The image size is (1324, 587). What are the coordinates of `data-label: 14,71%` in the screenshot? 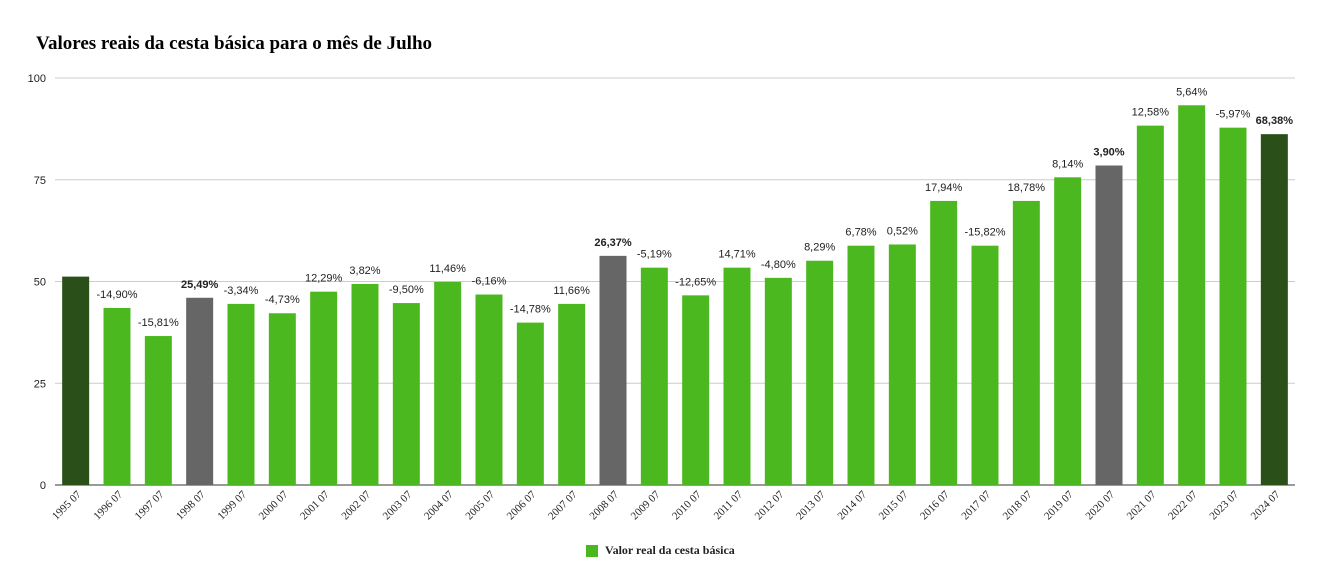 It's located at (737, 255).